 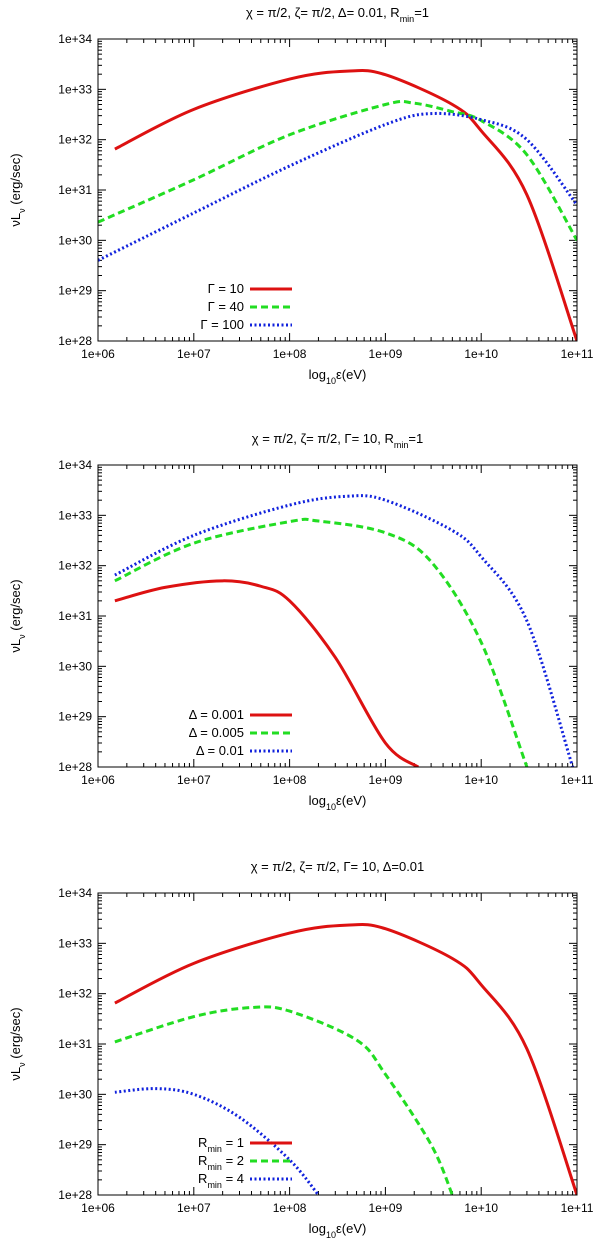 I want to click on legend-label-3-subscript: min, so click(x=214, y=1185).